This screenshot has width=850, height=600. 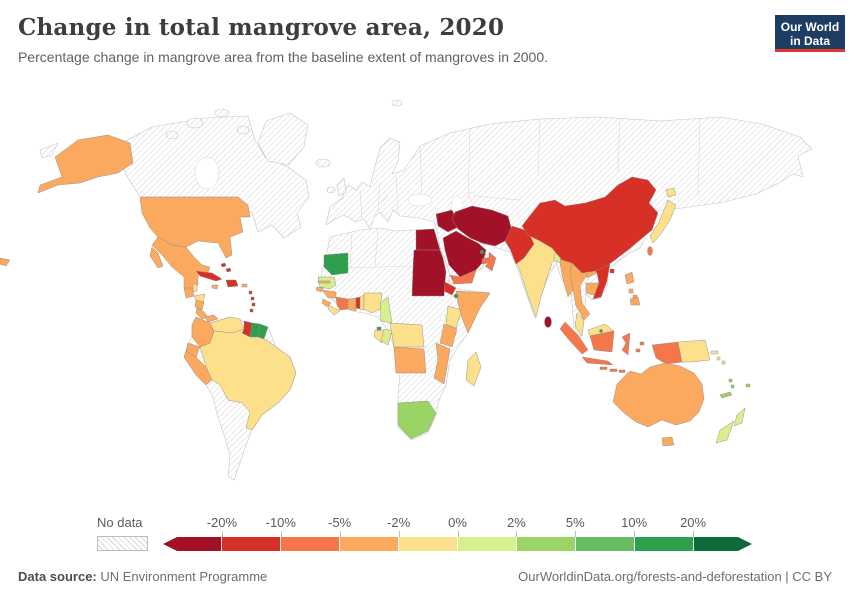 What do you see at coordinates (189, 293) in the screenshot?
I see `country-guatemala` at bounding box center [189, 293].